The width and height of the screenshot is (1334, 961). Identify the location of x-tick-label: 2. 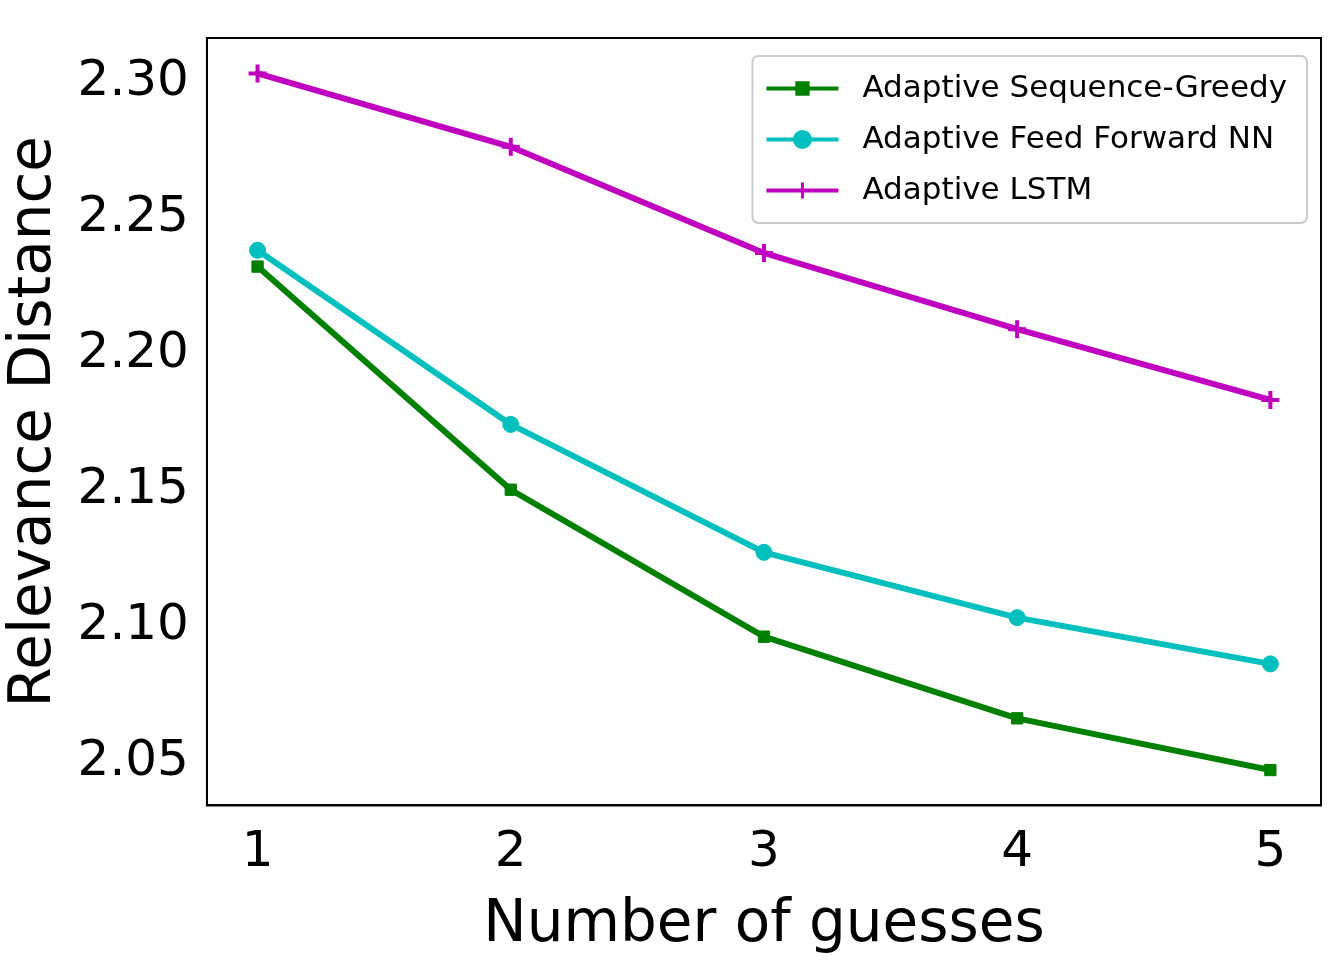
(510, 849).